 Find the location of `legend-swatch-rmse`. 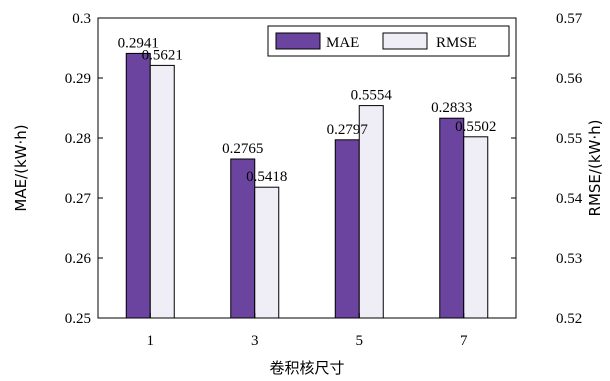

legend-swatch-rmse is located at coordinates (405, 41).